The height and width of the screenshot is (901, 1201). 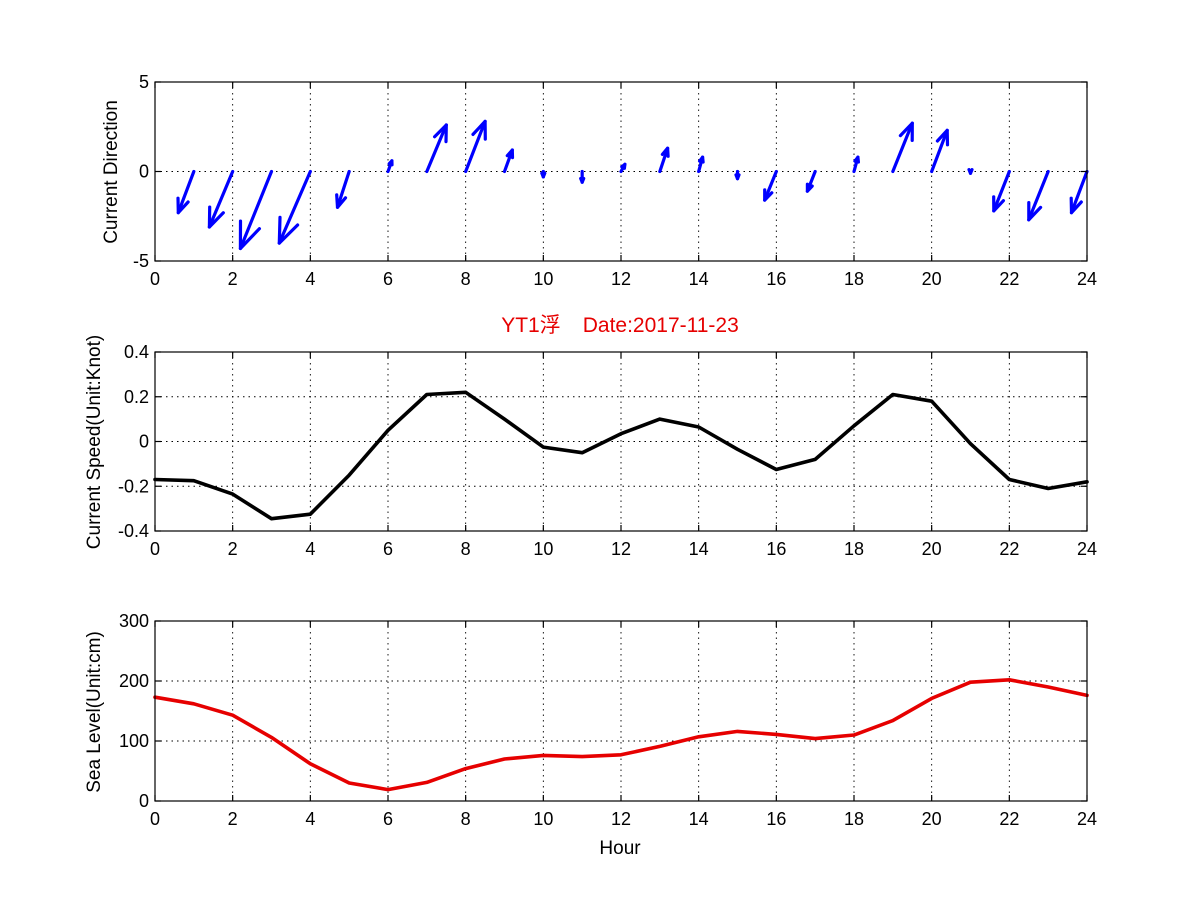 What do you see at coordinates (133, 531) in the screenshot?
I see `y-tick-label: -0.4` at bounding box center [133, 531].